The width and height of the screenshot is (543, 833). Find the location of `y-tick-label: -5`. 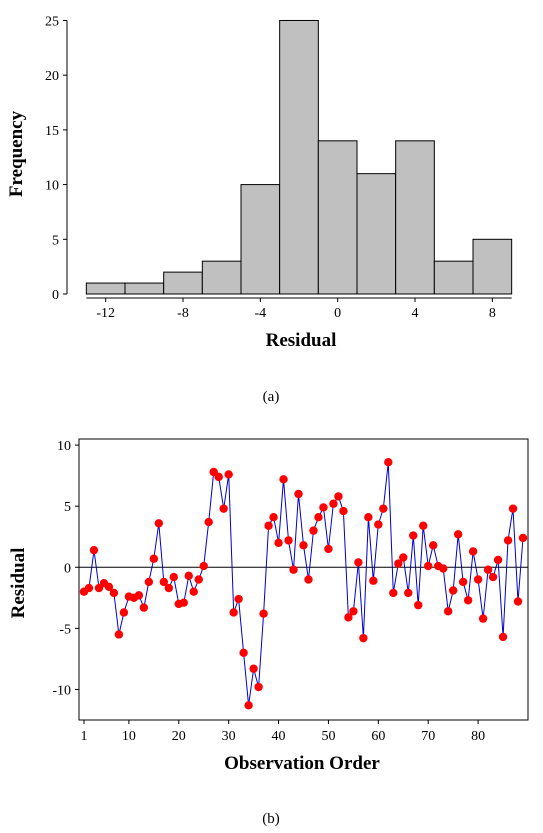

y-tick-label: -5 is located at coordinates (65, 629).